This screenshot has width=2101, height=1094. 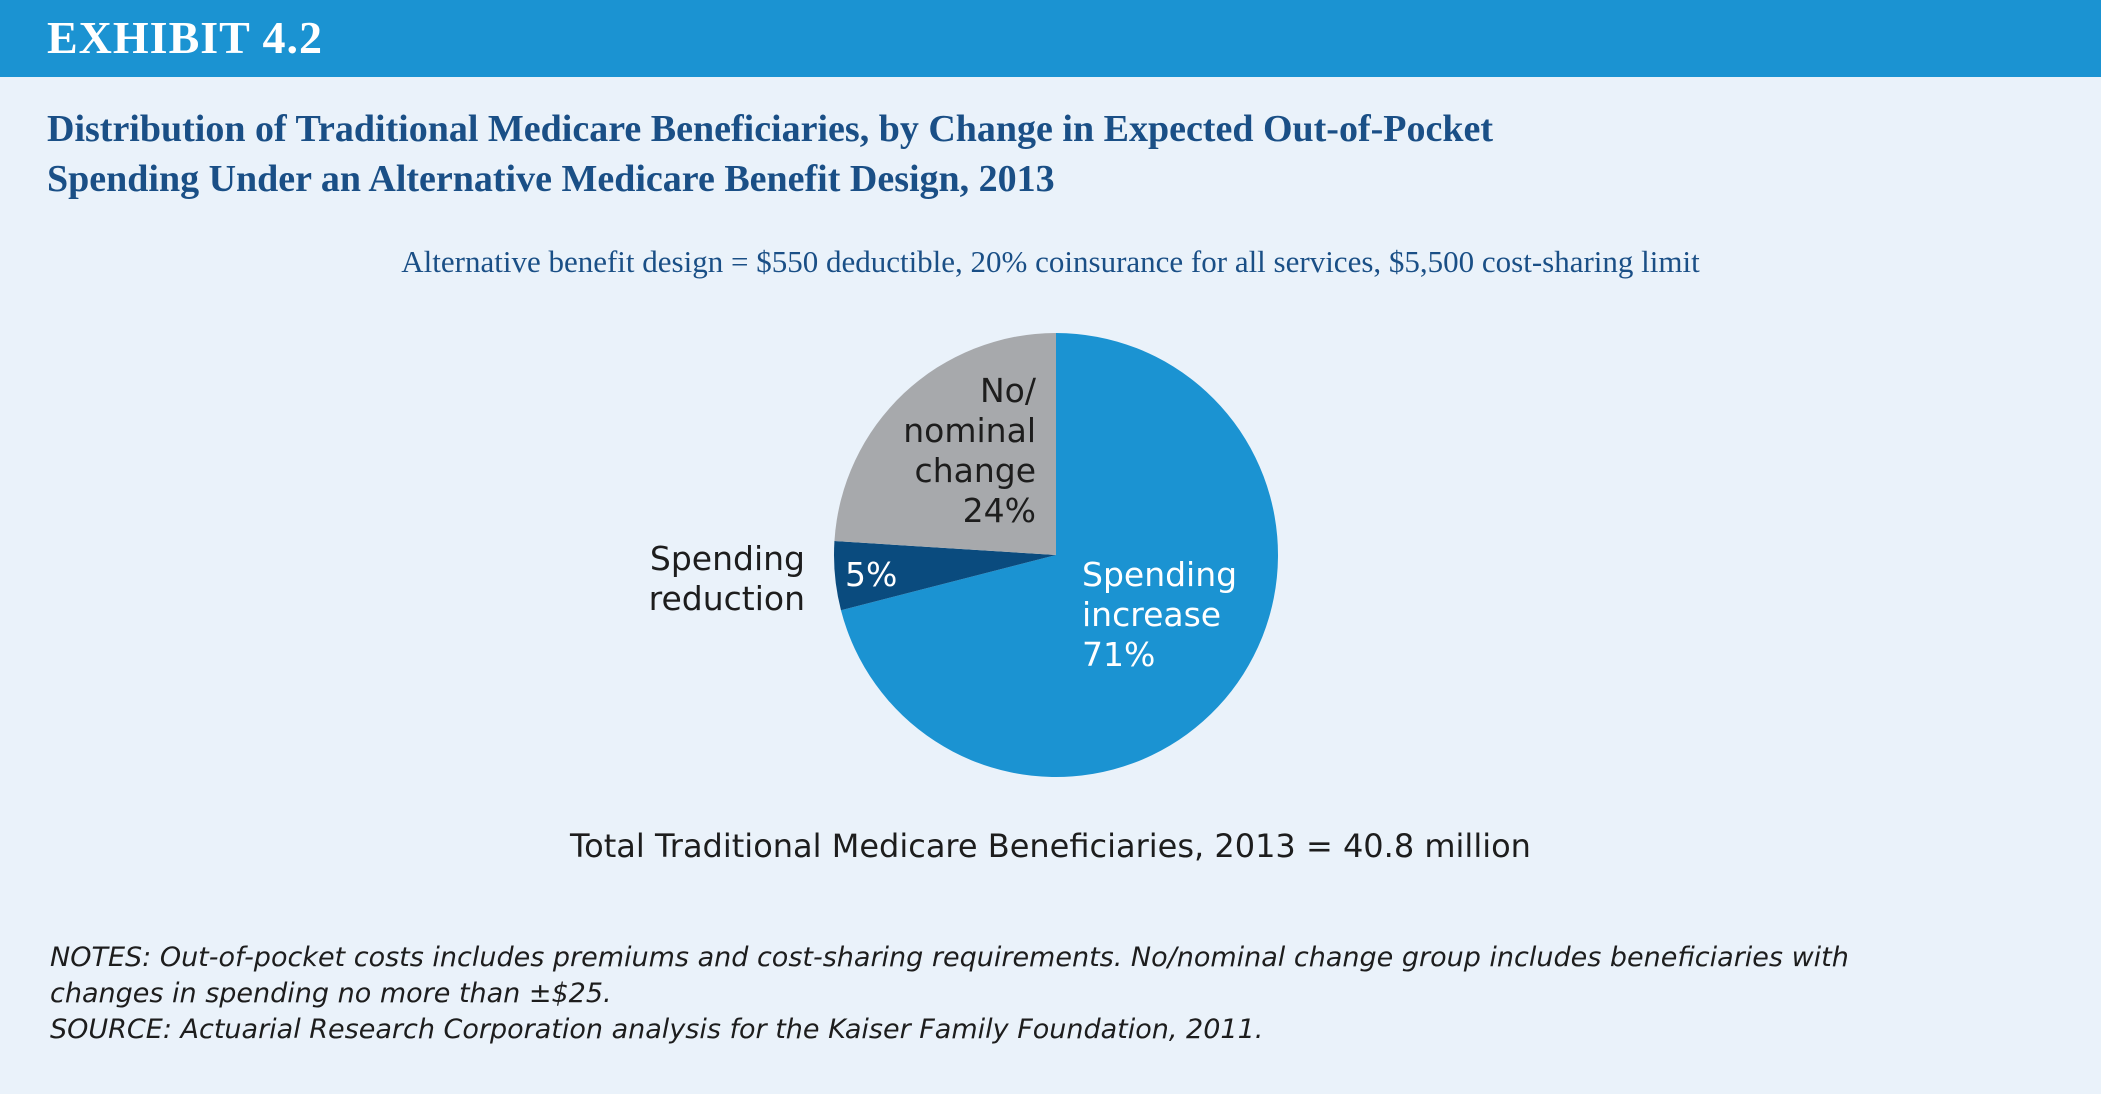 What do you see at coordinates (1119, 654) in the screenshot?
I see `slice-value-spending-increase: 71%` at bounding box center [1119, 654].